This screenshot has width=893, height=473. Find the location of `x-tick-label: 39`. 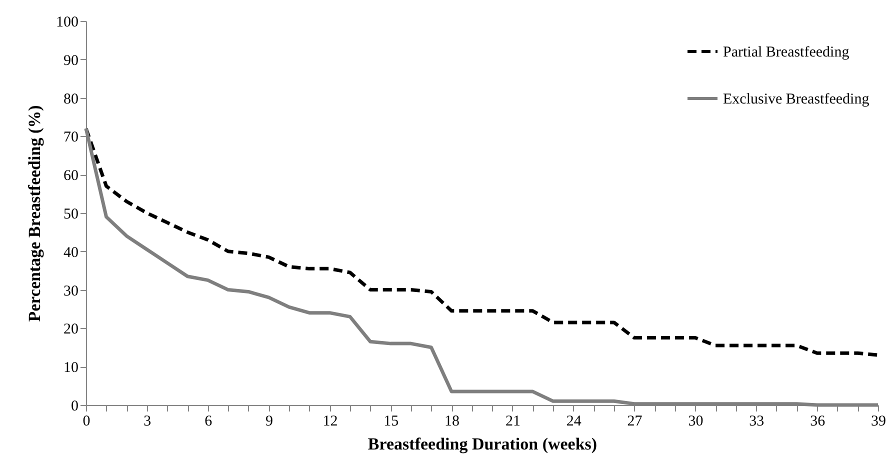

x-tick-label: 39 is located at coordinates (878, 422).